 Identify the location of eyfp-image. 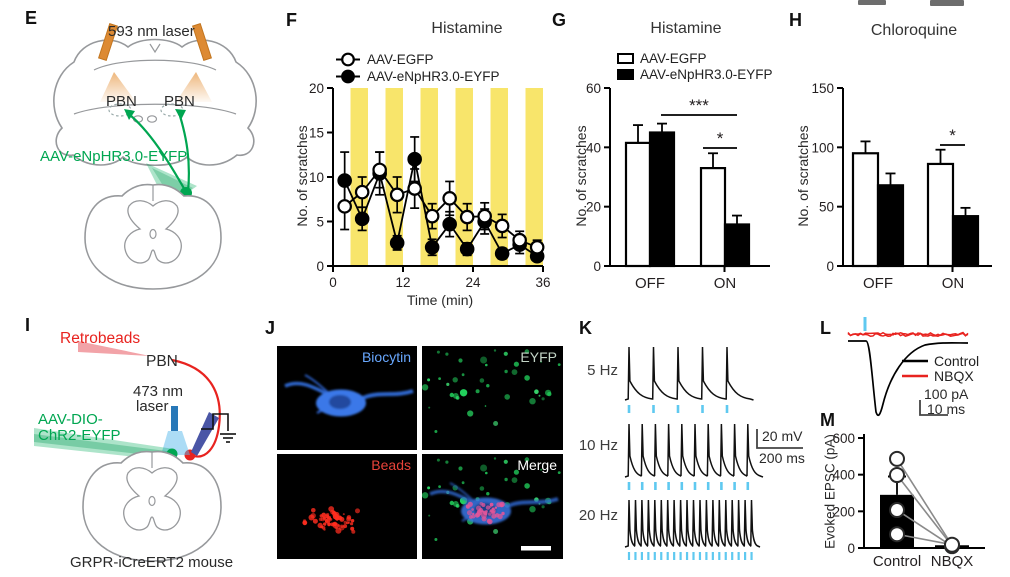
(491, 391).